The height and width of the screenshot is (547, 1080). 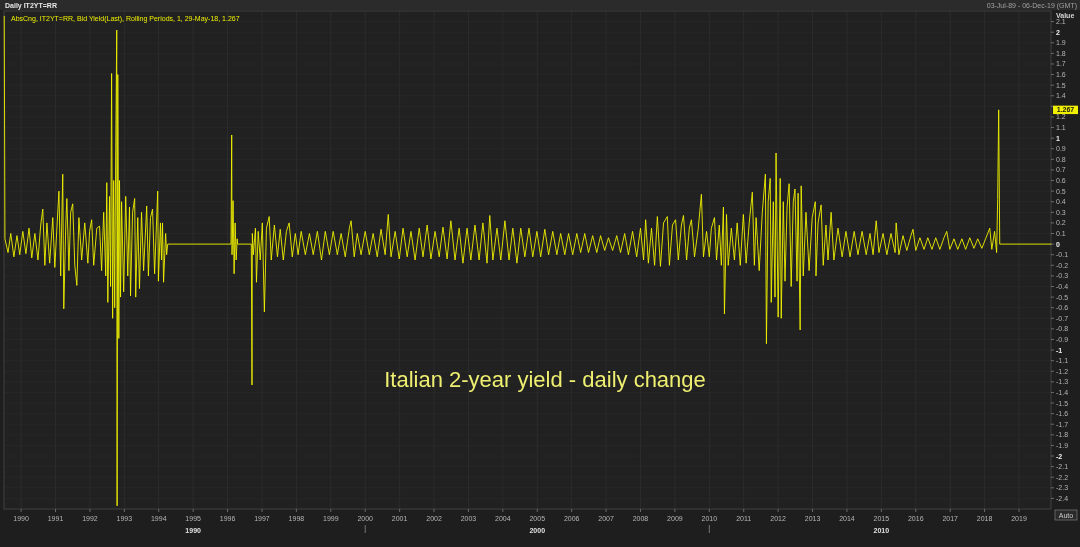 What do you see at coordinates (545, 379) in the screenshot?
I see `text: Italian 2-year yield - daily change` at bounding box center [545, 379].